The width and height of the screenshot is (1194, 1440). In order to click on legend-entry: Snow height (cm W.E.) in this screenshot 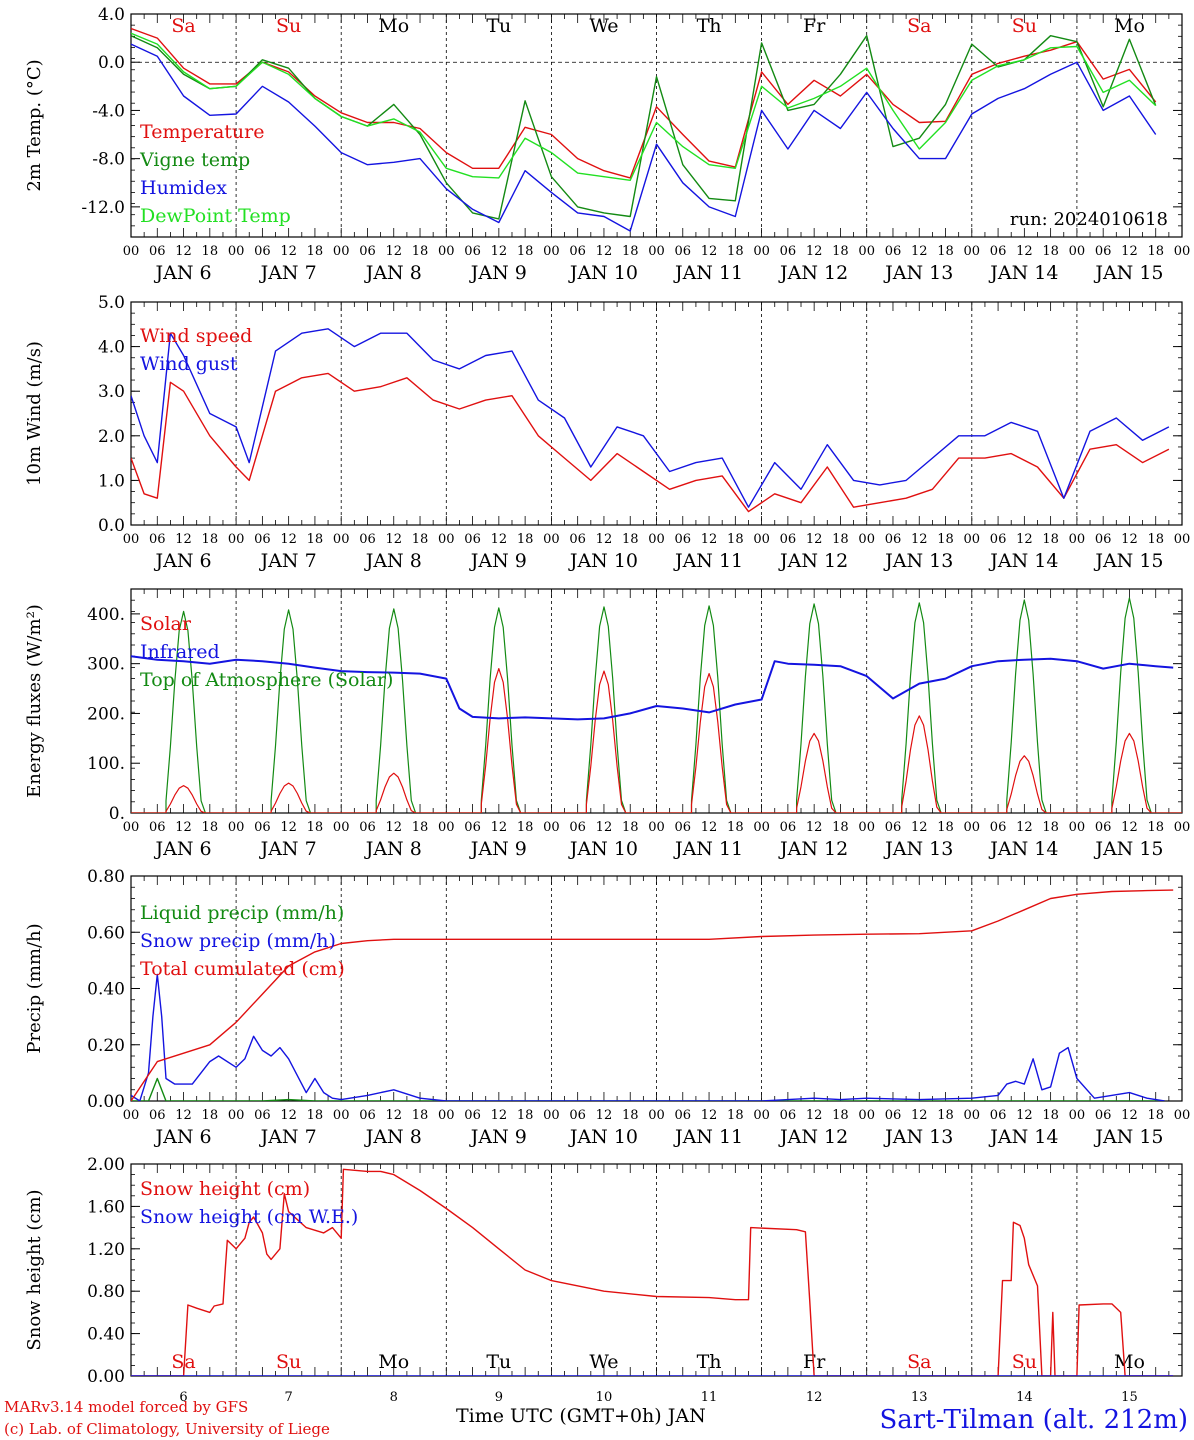, I will do `click(249, 1217)`.